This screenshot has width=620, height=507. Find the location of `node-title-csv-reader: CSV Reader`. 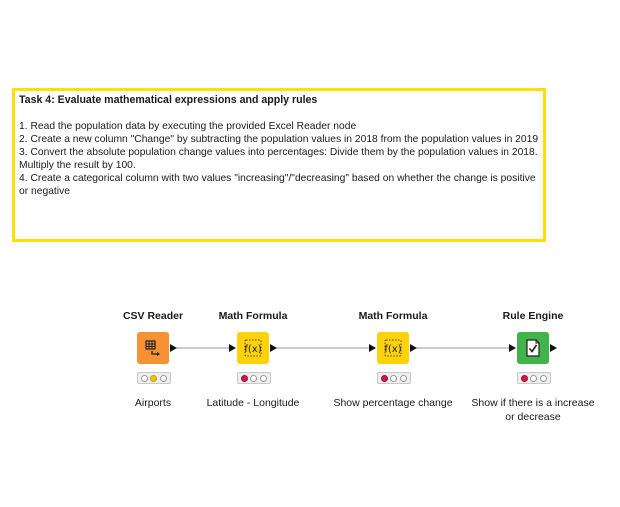

node-title-csv-reader: CSV Reader is located at coordinates (153, 316).